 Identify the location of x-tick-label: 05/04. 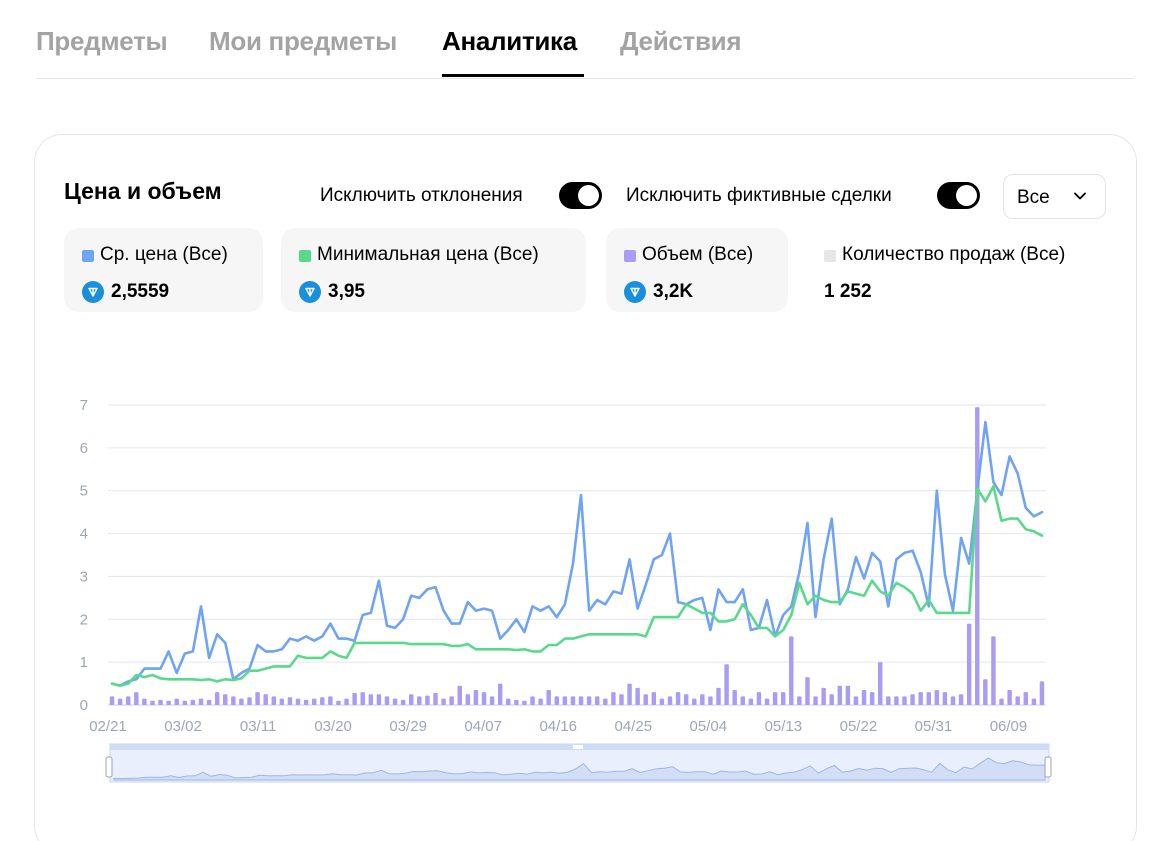
(709, 726).